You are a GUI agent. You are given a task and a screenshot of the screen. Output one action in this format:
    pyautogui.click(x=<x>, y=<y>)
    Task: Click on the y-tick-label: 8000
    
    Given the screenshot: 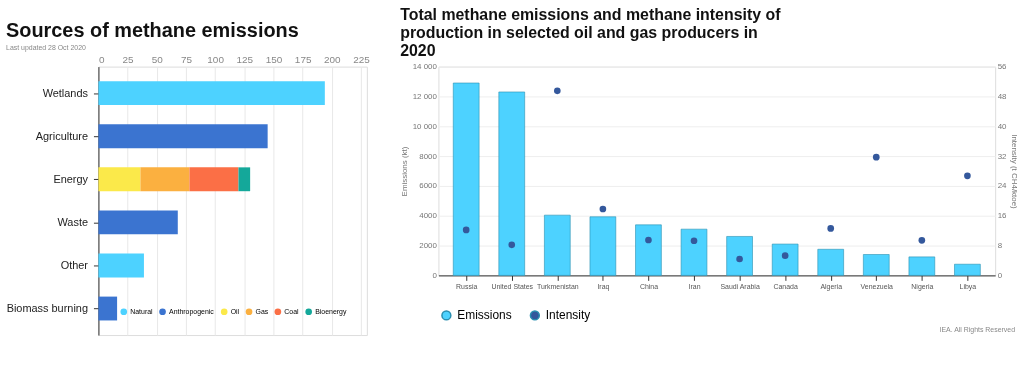 What is the action you would take?
    pyautogui.click(x=428, y=156)
    